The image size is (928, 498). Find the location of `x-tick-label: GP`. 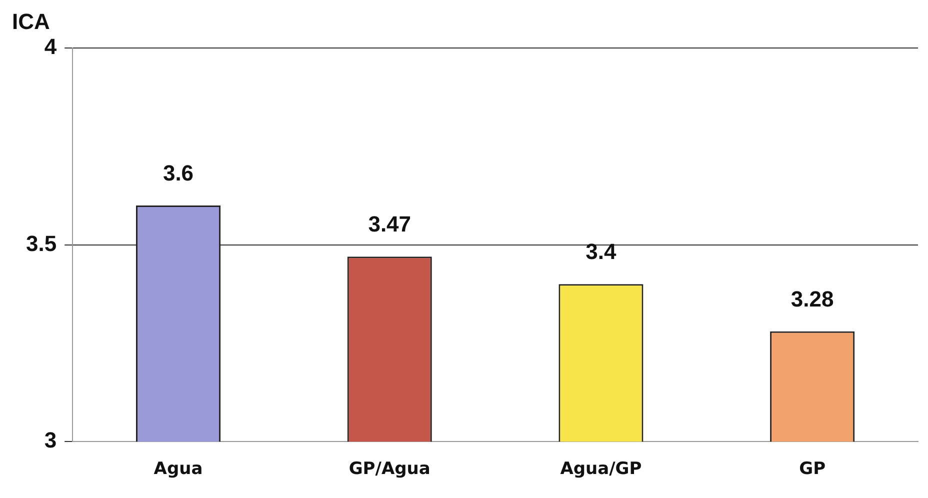

x-tick-label: GP is located at coordinates (812, 469).